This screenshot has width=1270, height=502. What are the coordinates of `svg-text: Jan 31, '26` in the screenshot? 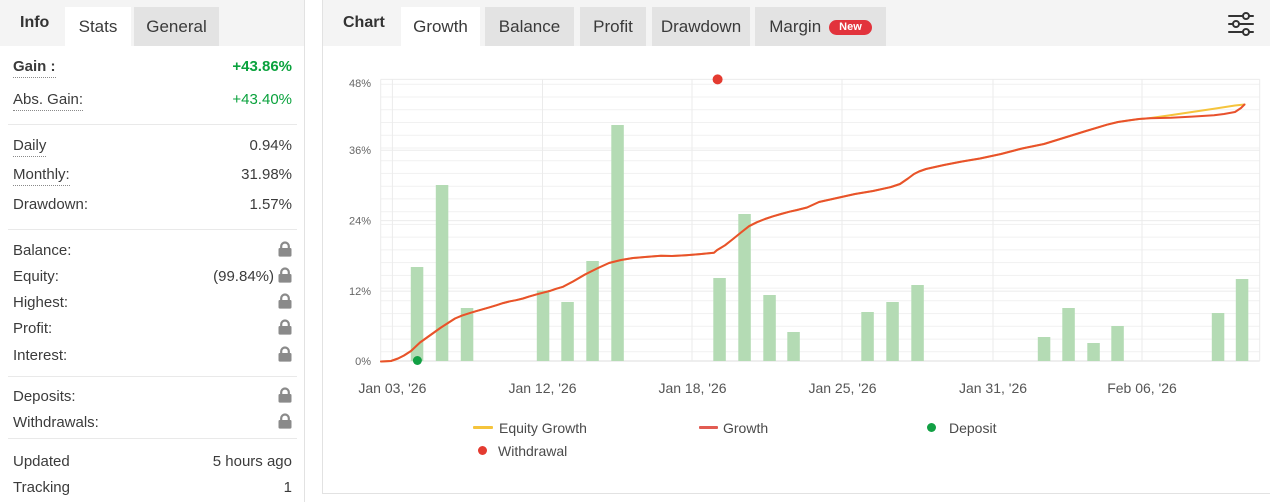 It's located at (993, 388).